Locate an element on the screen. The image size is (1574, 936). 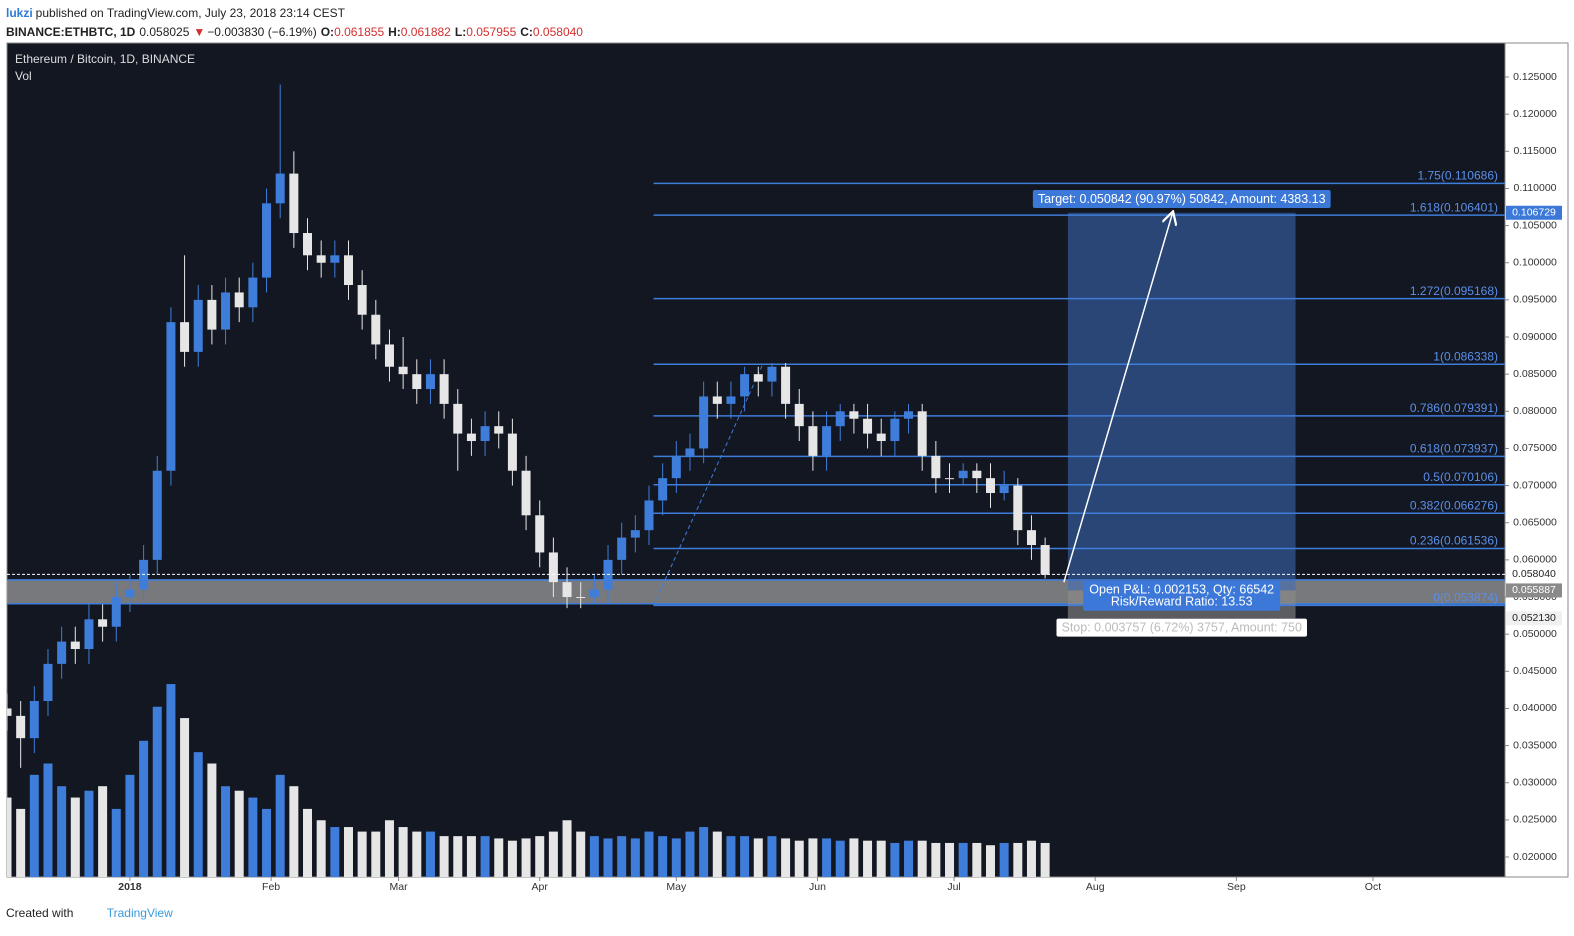
x-tick-label: Sep is located at coordinates (1236, 887).